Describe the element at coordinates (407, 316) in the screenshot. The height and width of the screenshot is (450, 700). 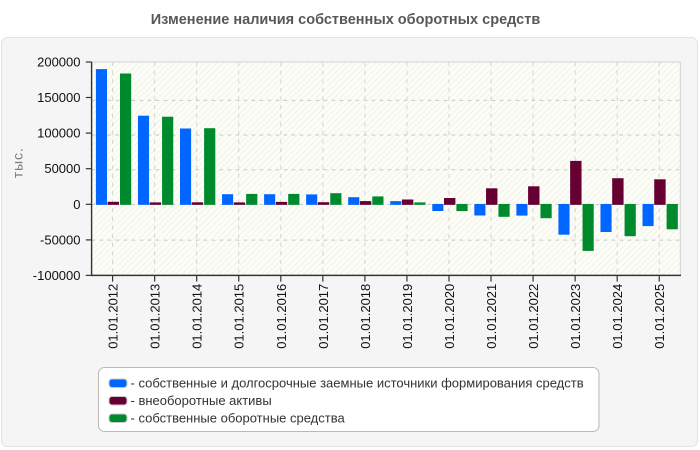
I see `svg-text: 01.01.2019` at that location.